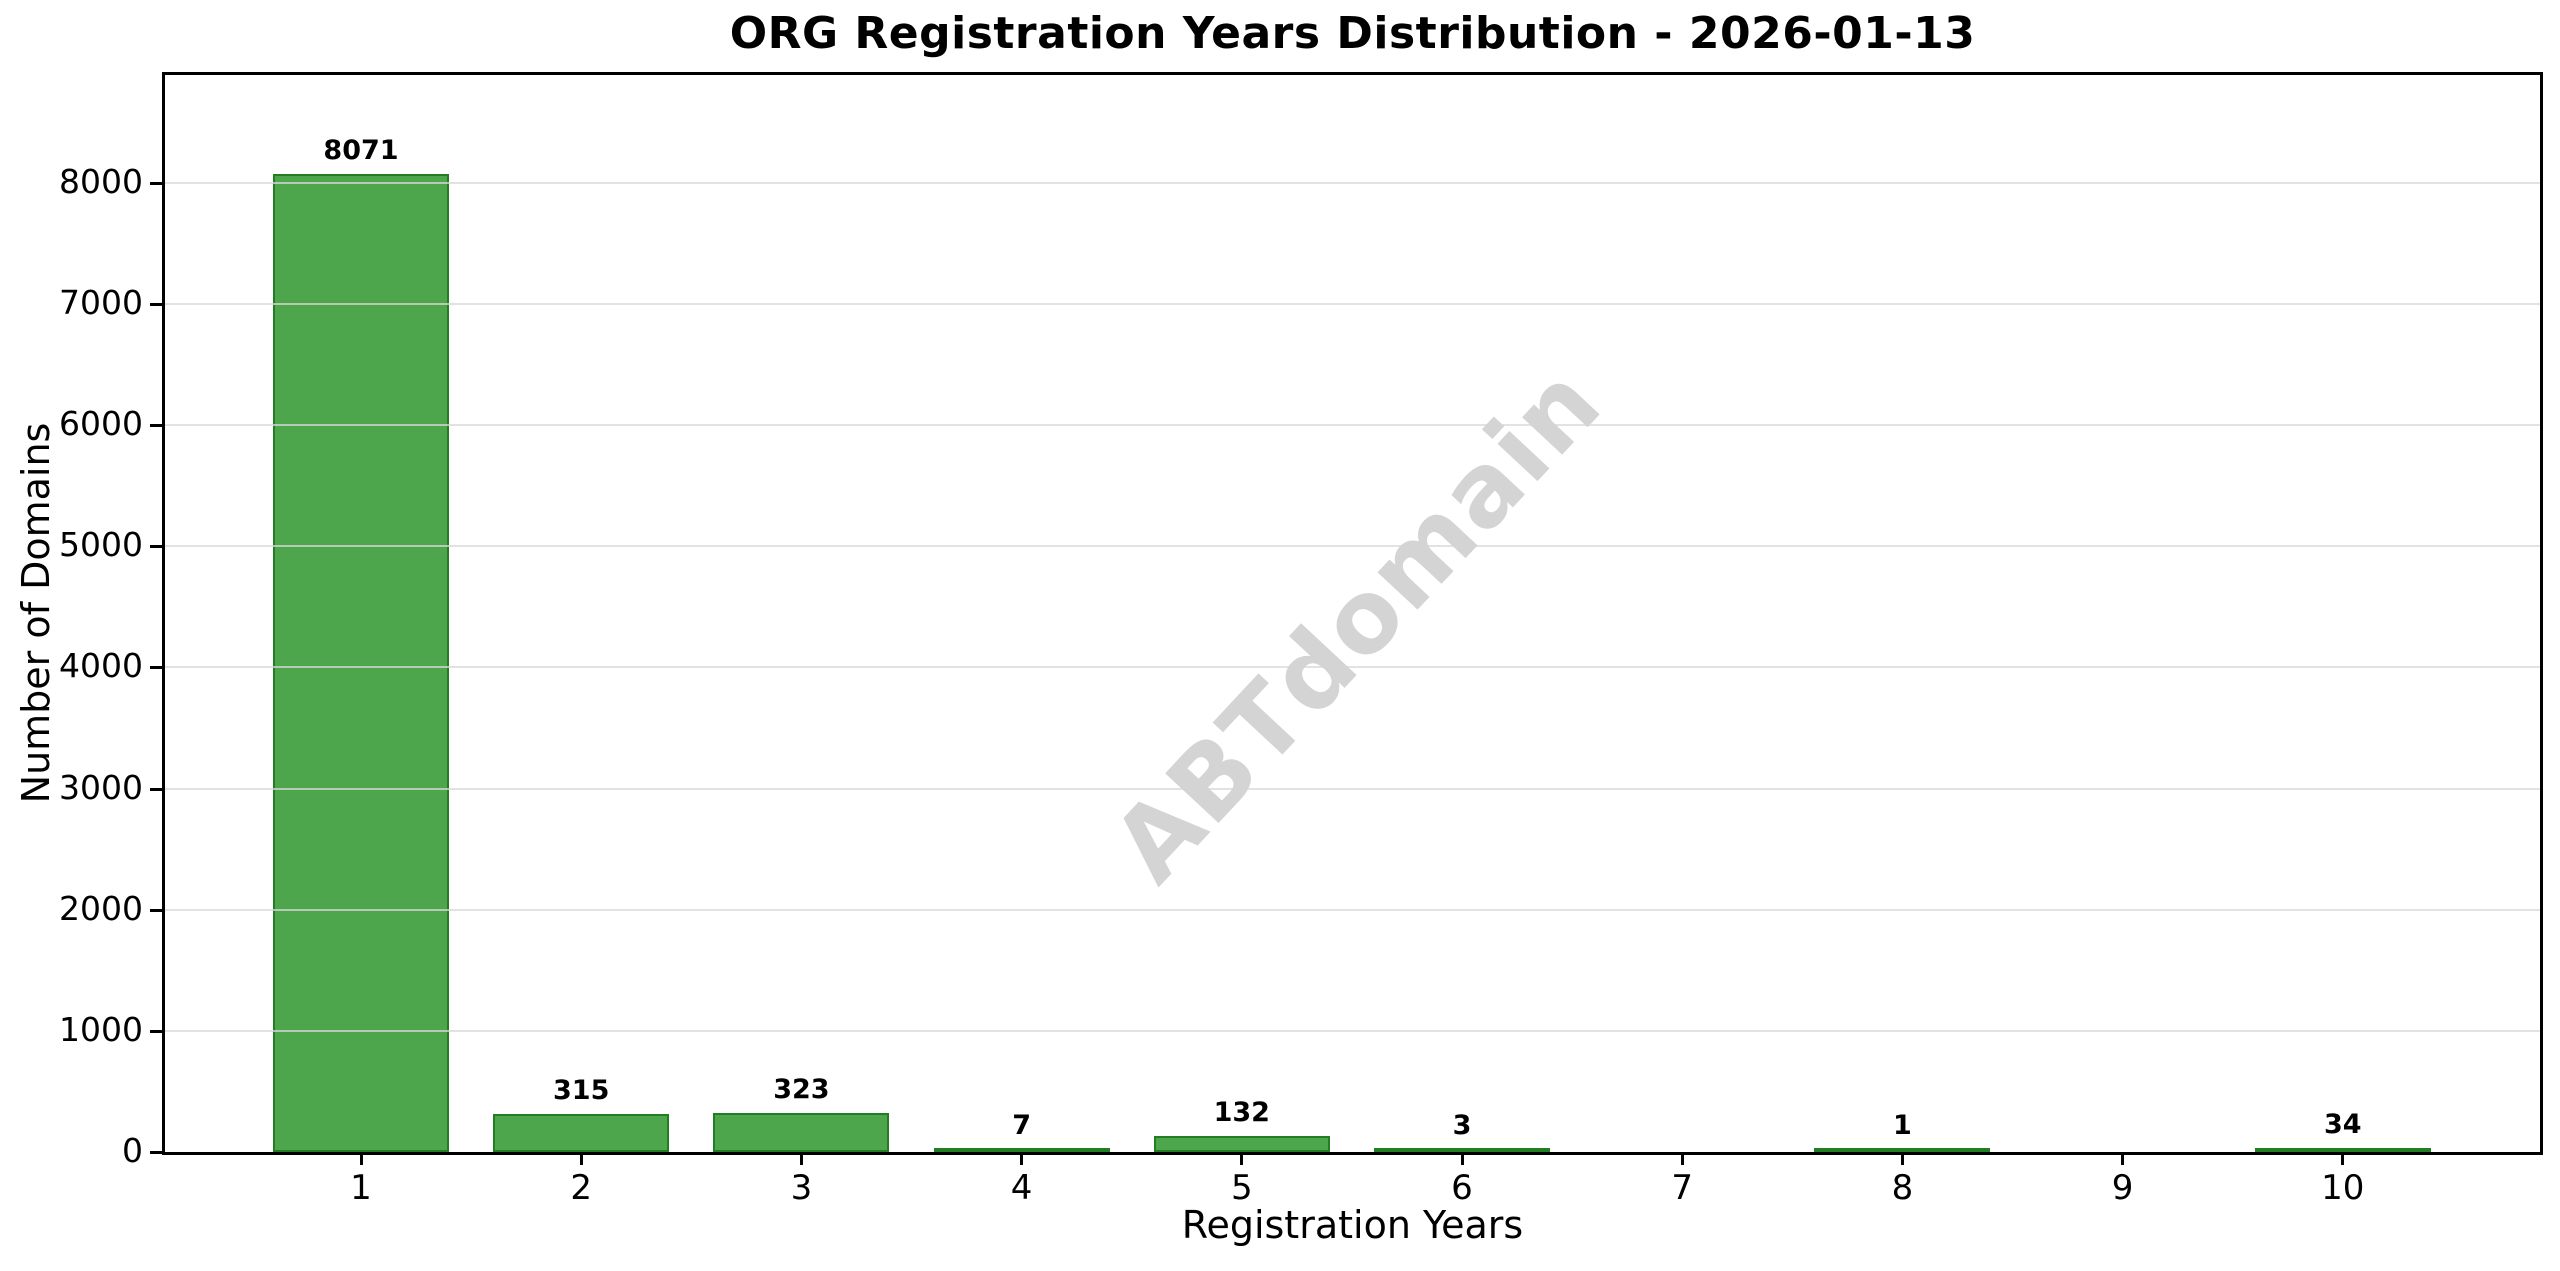 This screenshot has width=2560, height=1271. What do you see at coordinates (801, 1089) in the screenshot?
I see `bar-value-label-year-3: 323` at bounding box center [801, 1089].